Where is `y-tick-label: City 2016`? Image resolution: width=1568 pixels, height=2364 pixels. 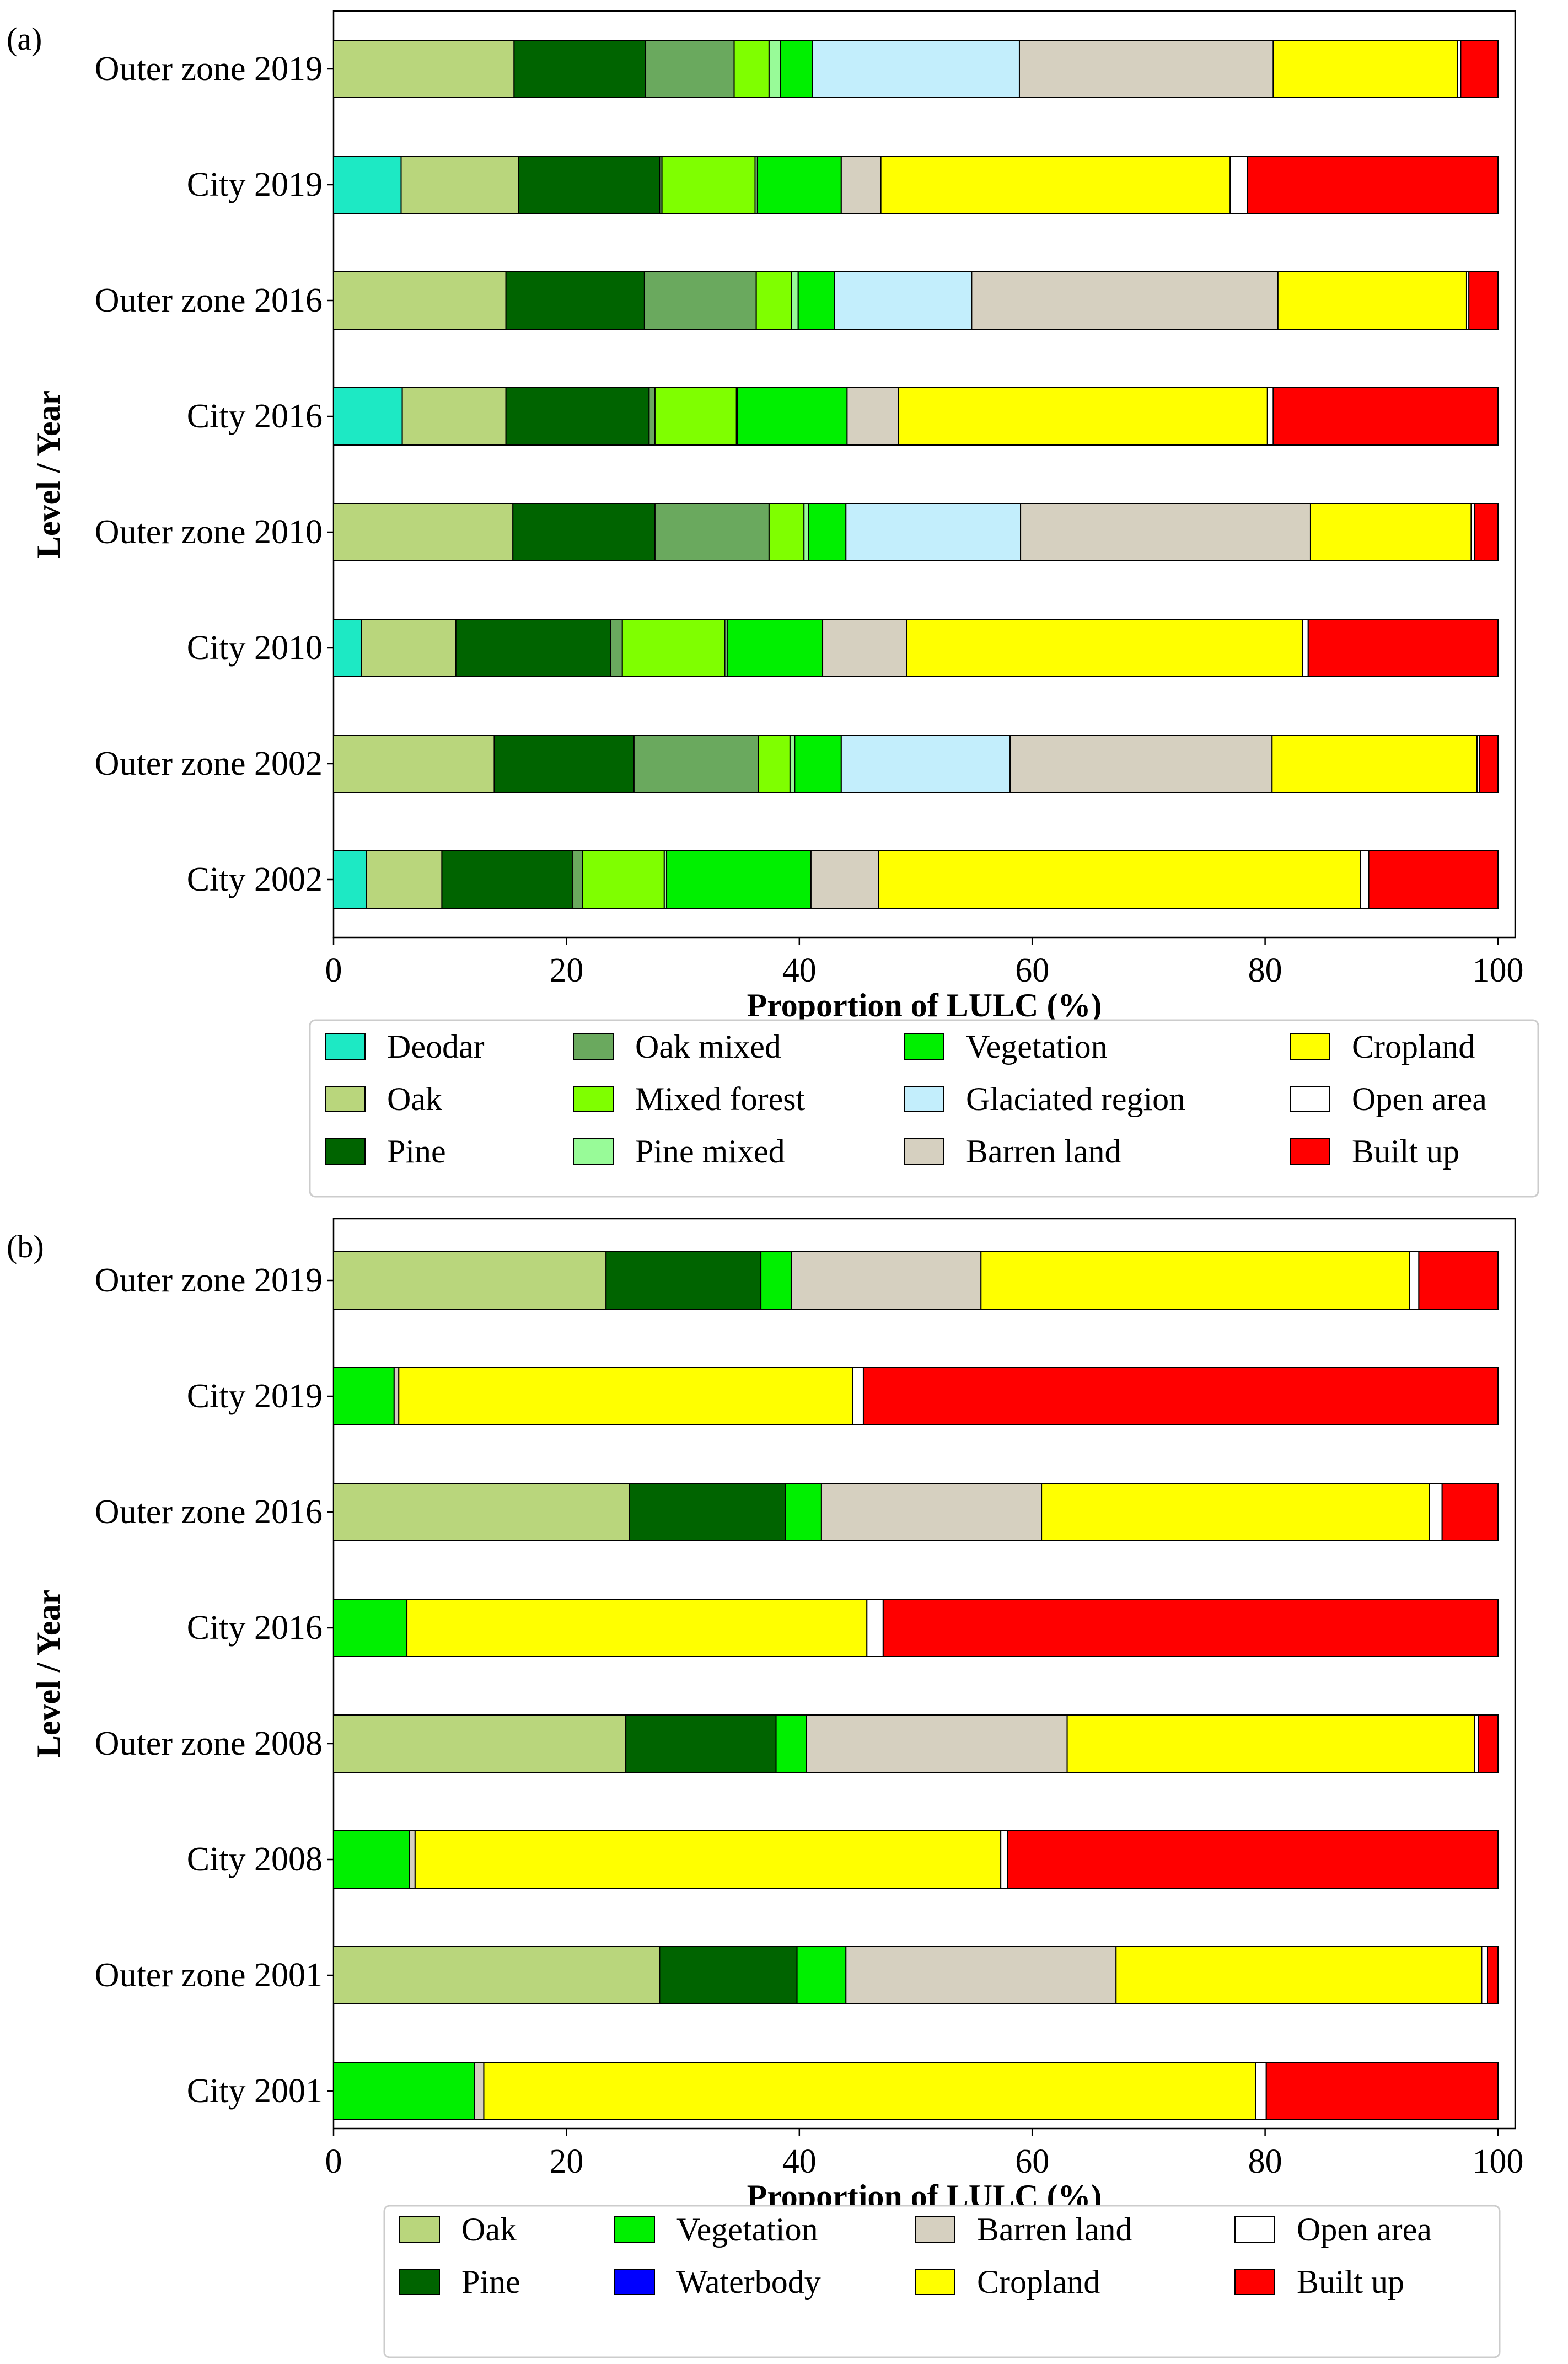
y-tick-label: City 2016 is located at coordinates (255, 417).